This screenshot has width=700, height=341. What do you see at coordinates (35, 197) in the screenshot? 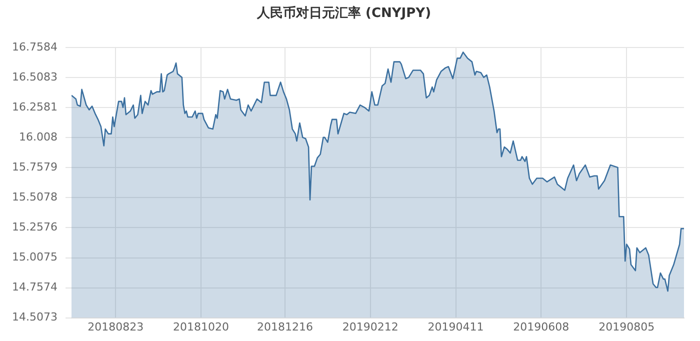
I see `y-tick-label: 15.5078` at bounding box center [35, 197].